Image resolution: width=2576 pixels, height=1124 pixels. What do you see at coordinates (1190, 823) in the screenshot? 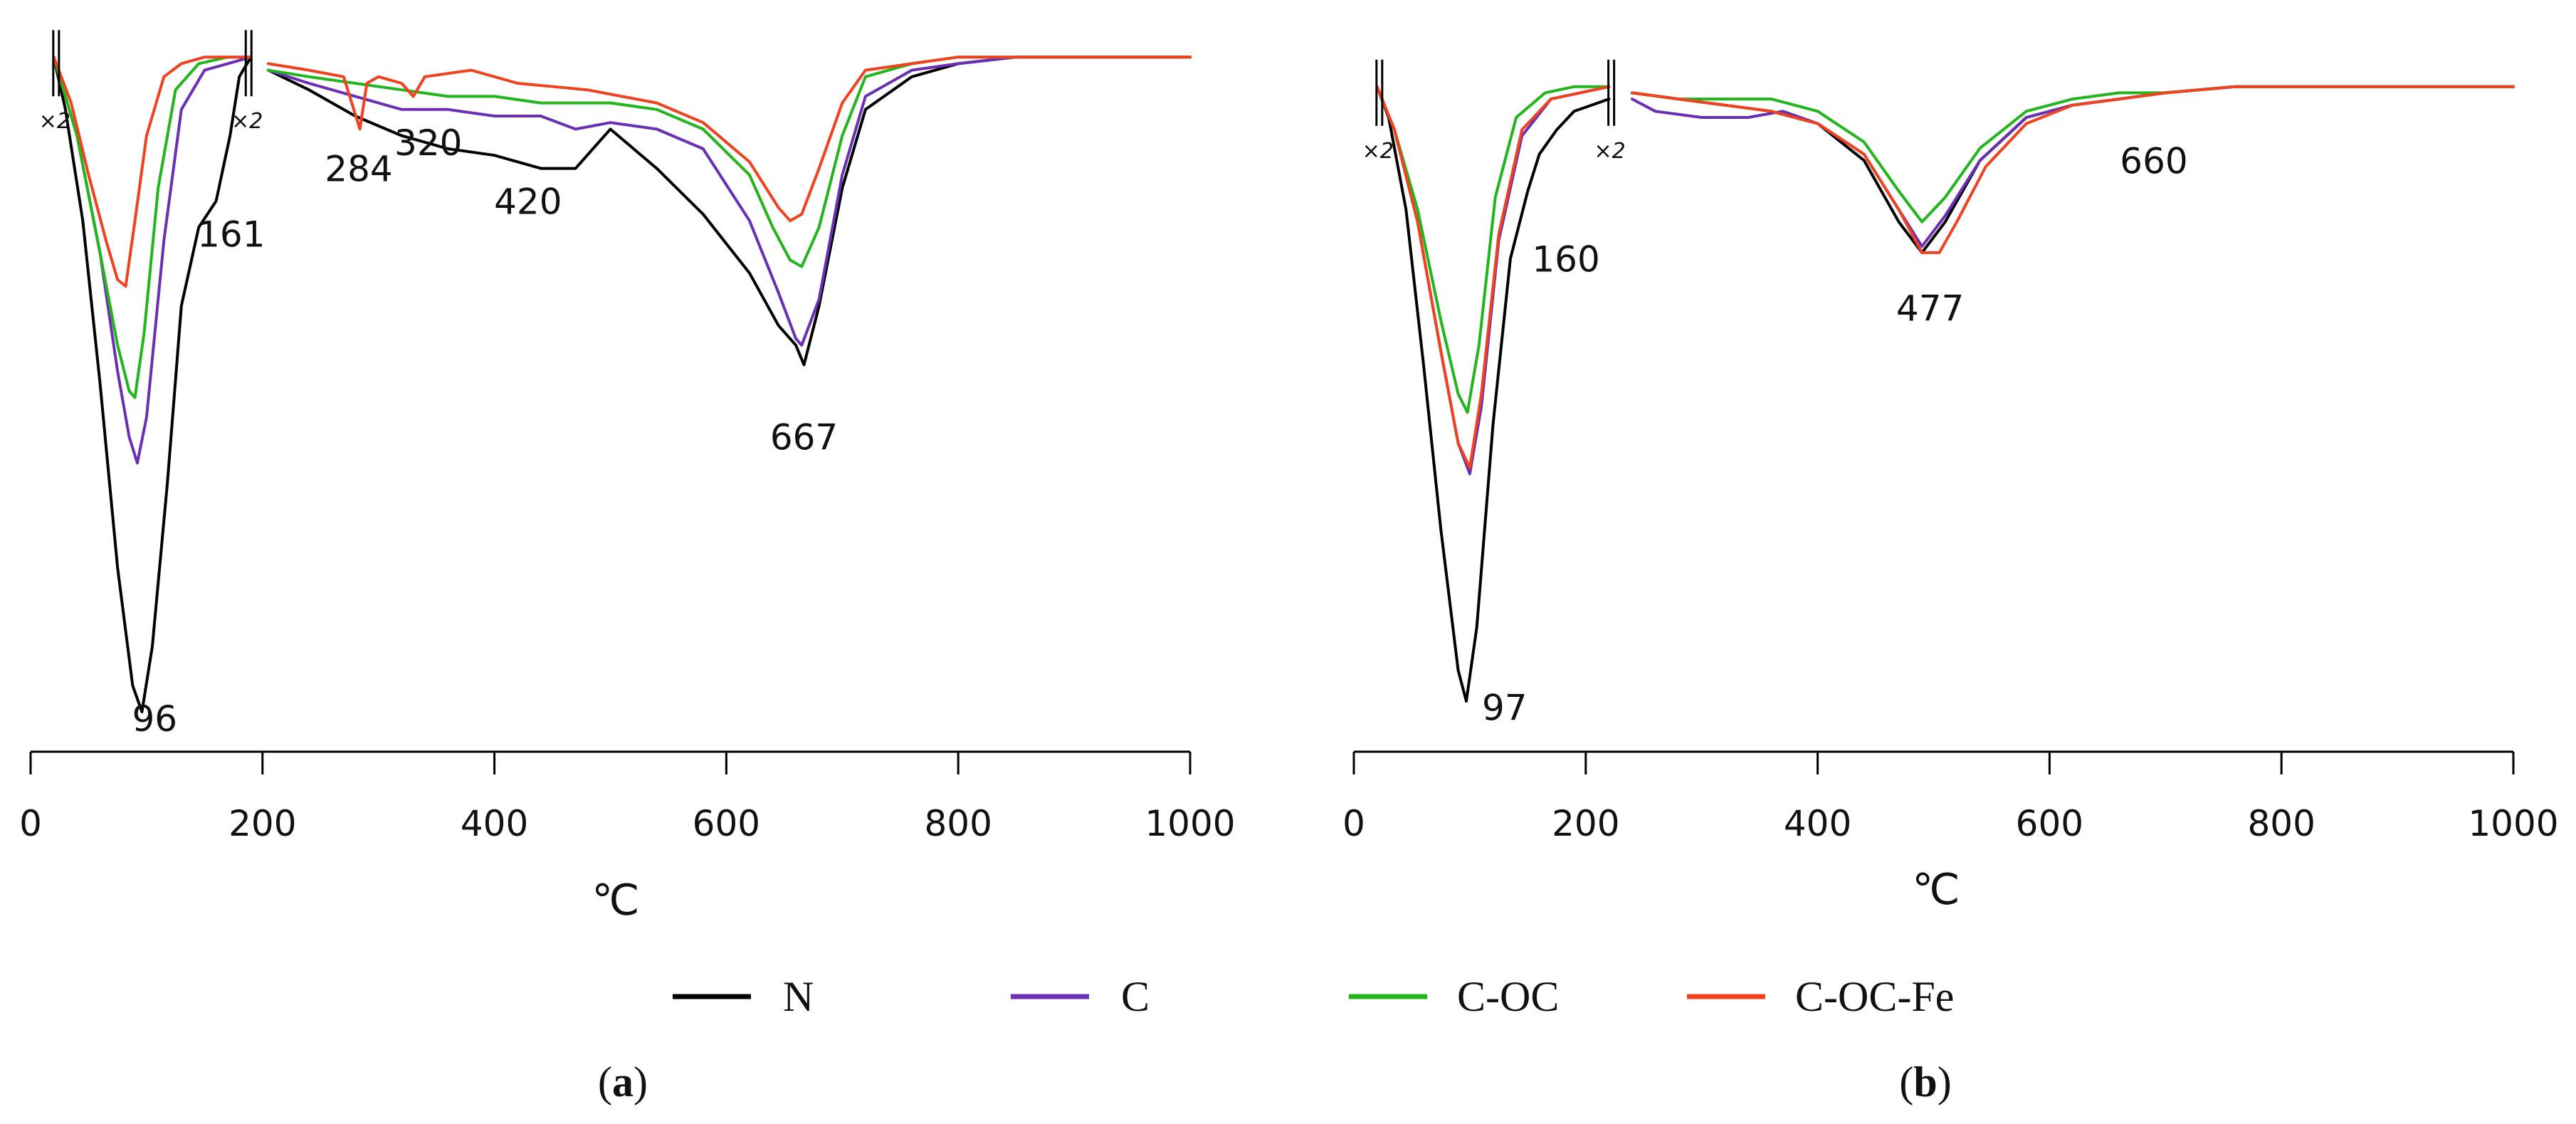
I see `panel-a-x-tick-label-1000: 1000` at bounding box center [1190, 823].